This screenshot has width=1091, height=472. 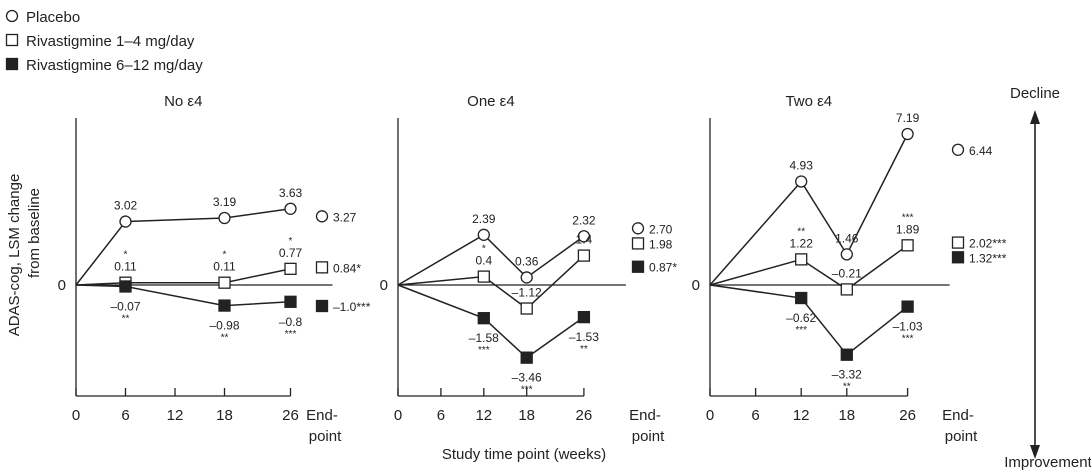 I want to click on x-axis-title: Study time point (weeks), so click(x=524, y=454).